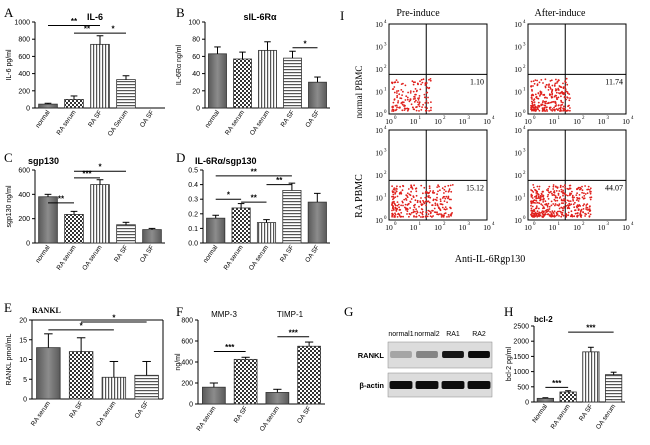 The width and height of the screenshot is (650, 445). Describe the element at coordinates (187, 384) in the screenshot. I see `y-tick-label-f: 200` at that location.